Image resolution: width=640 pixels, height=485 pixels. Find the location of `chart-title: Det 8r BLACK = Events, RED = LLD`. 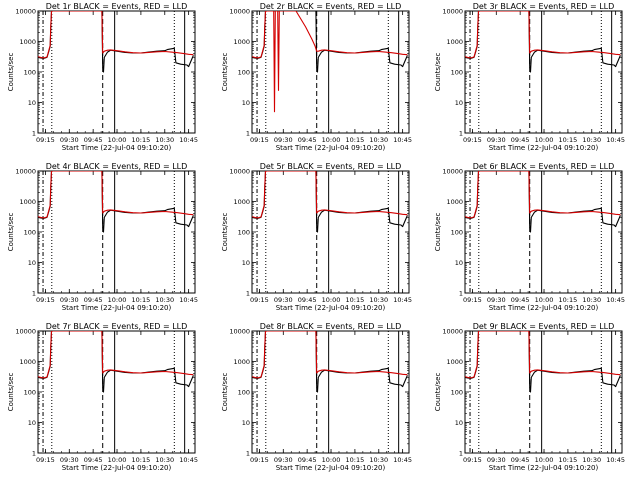

chart-title: Det 8r BLACK = Events, RED = LLD is located at coordinates (331, 326).